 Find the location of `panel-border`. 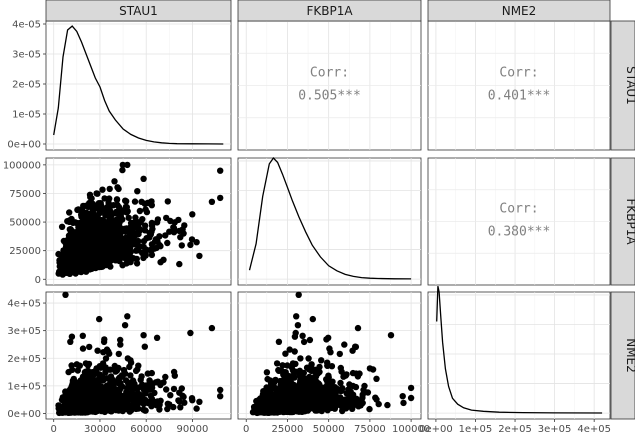

panel-border is located at coordinates (138, 85).